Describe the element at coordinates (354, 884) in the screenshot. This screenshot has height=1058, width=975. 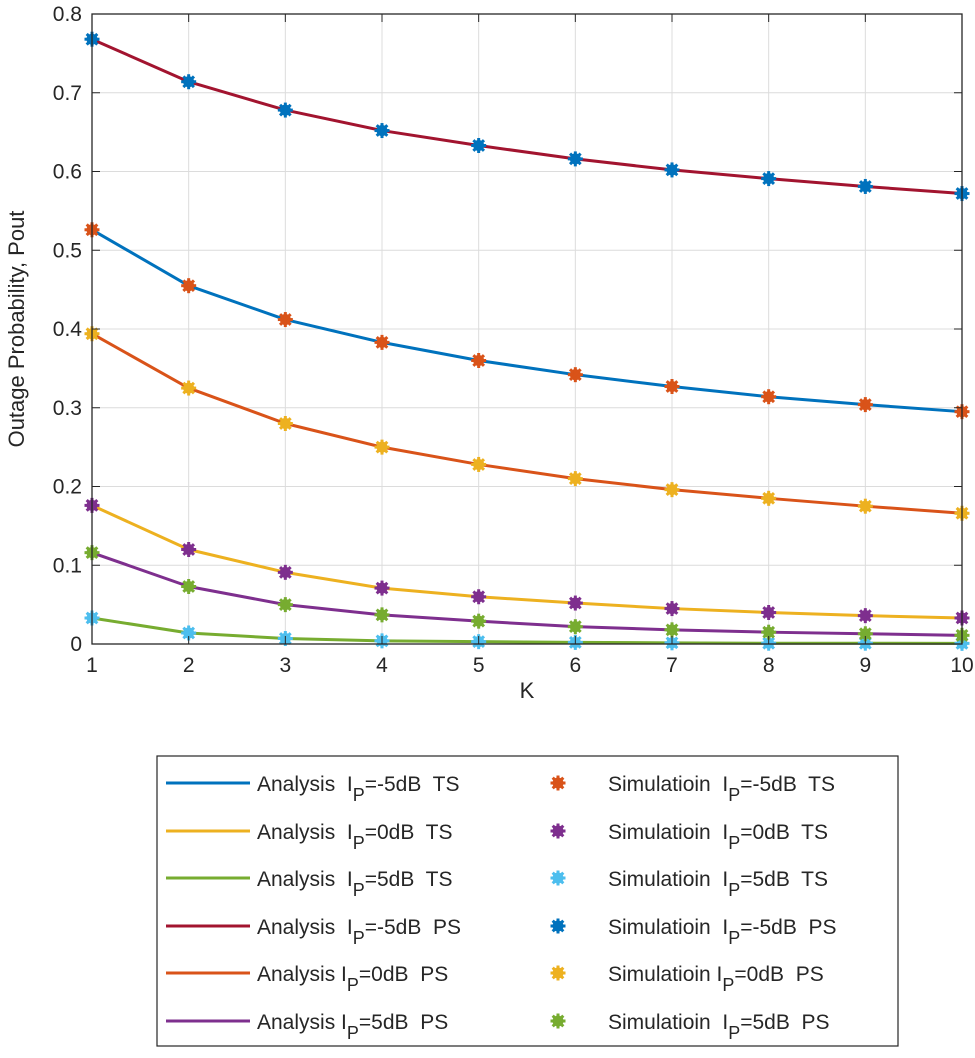
I see `legend-label: Analysis IP=5dB TS` at that location.